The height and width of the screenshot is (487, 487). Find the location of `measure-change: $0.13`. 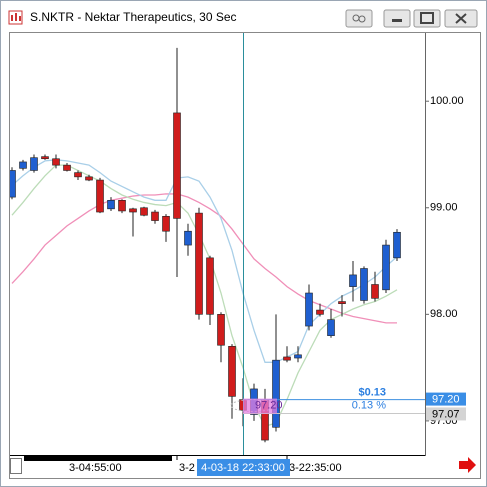

measure-change: $0.13 is located at coordinates (372, 392).